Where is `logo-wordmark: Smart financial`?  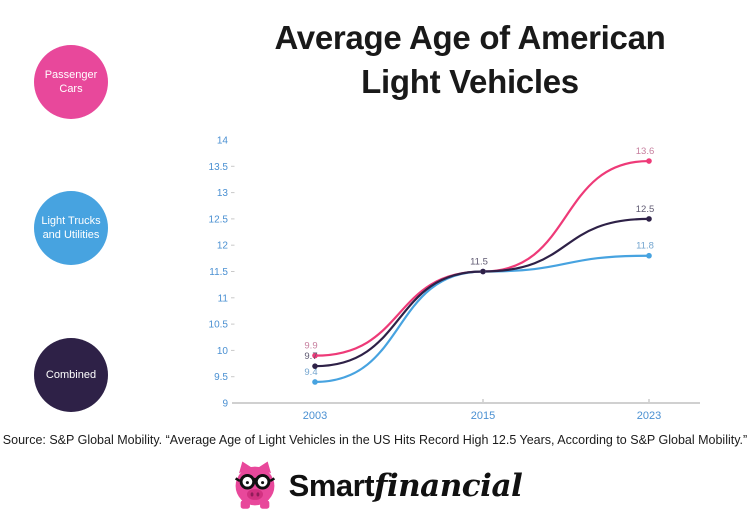 logo-wordmark: Smart financial is located at coordinates (406, 486).